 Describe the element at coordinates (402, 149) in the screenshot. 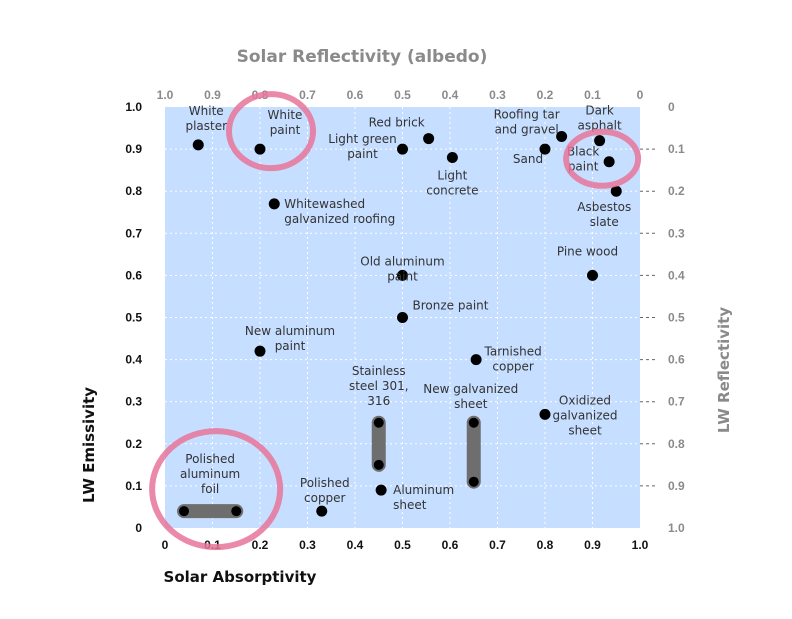

I see `light-green-paint-point` at that location.